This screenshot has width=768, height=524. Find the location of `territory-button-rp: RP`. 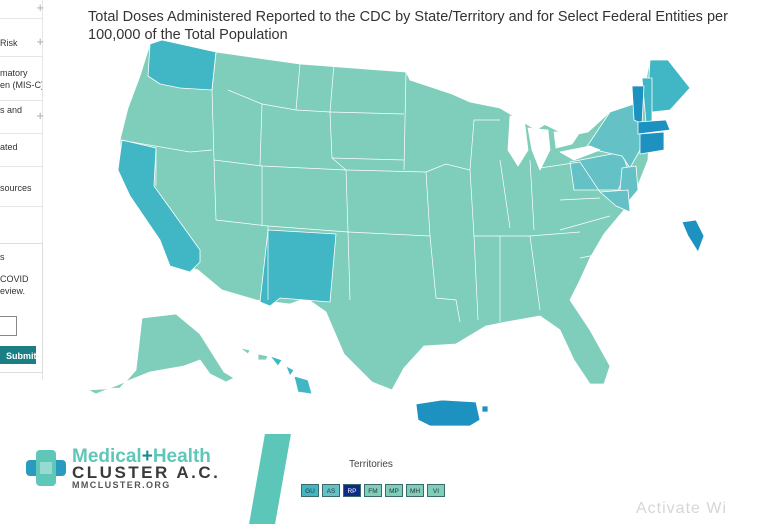

territory-button-rp: RP is located at coordinates (352, 490).